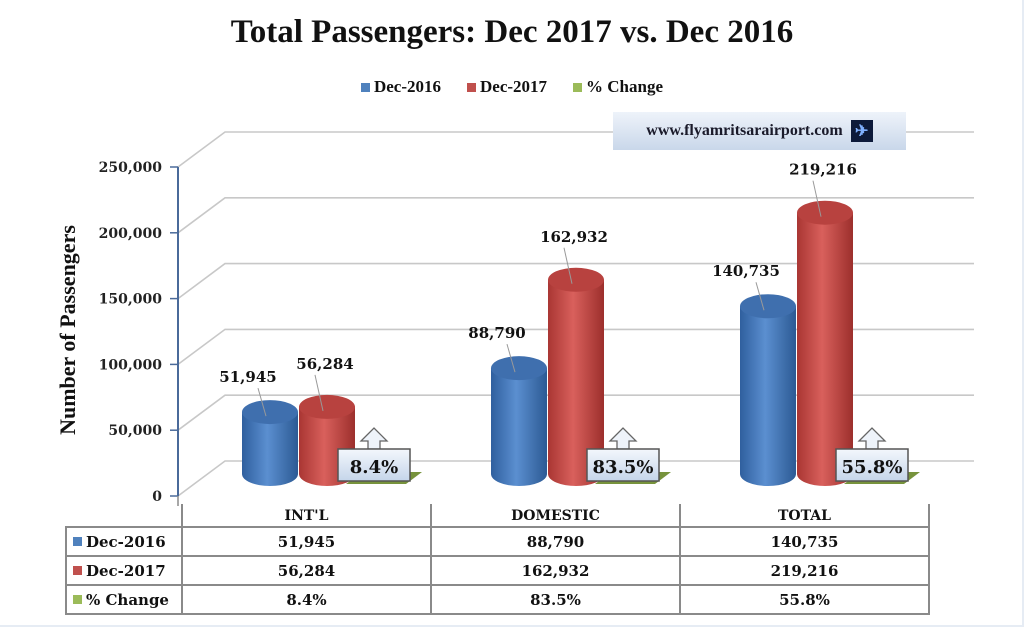 The width and height of the screenshot is (1024, 627). I want to click on pct-change-label: 83.5%, so click(623, 467).